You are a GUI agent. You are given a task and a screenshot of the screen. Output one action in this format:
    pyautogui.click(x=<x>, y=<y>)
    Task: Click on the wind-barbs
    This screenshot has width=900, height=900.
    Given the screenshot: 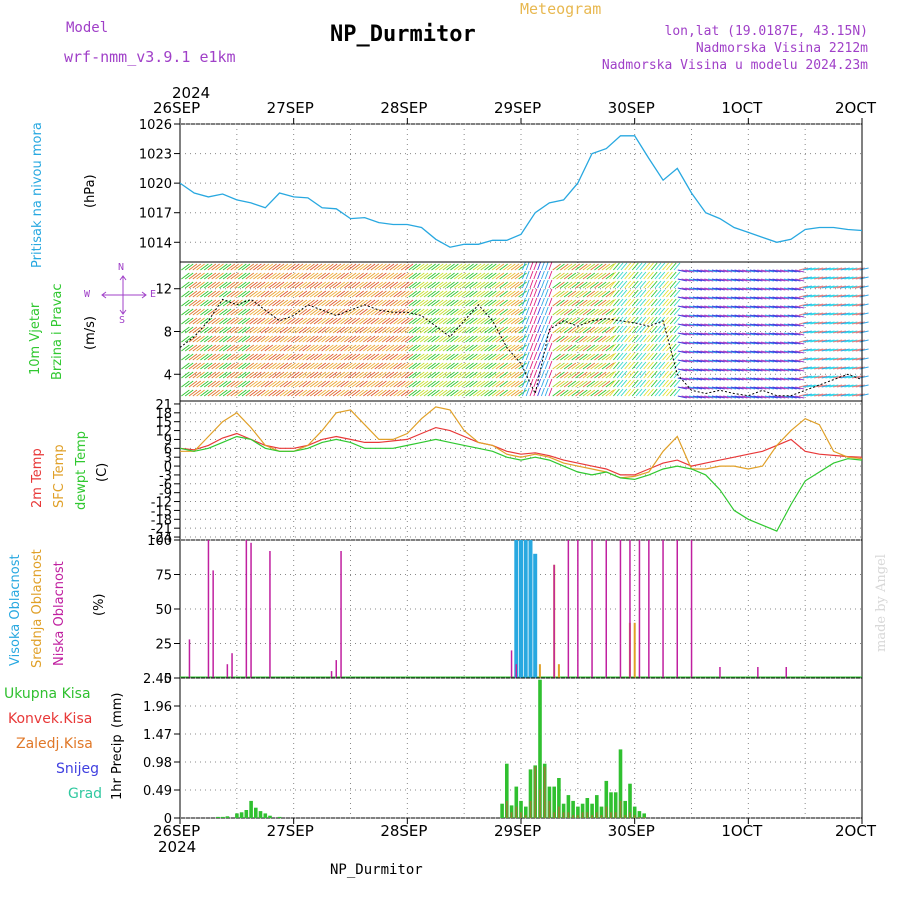 What is the action you would take?
    pyautogui.click(x=525, y=330)
    